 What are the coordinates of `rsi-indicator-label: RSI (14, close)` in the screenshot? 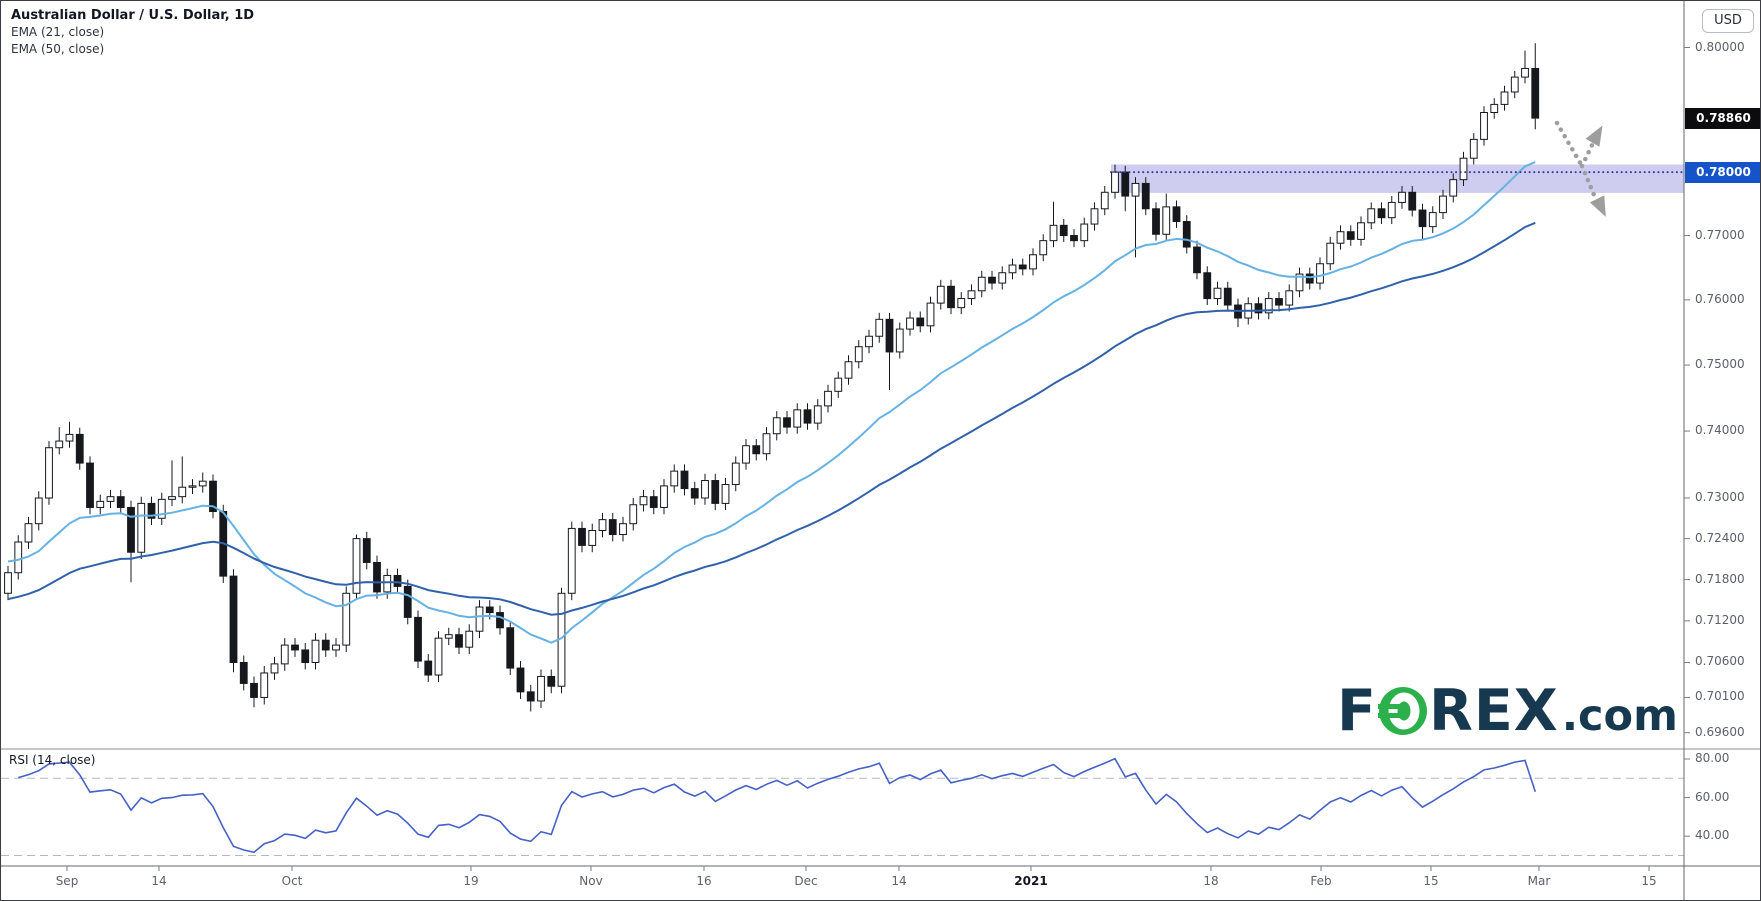 It's located at (52, 760).